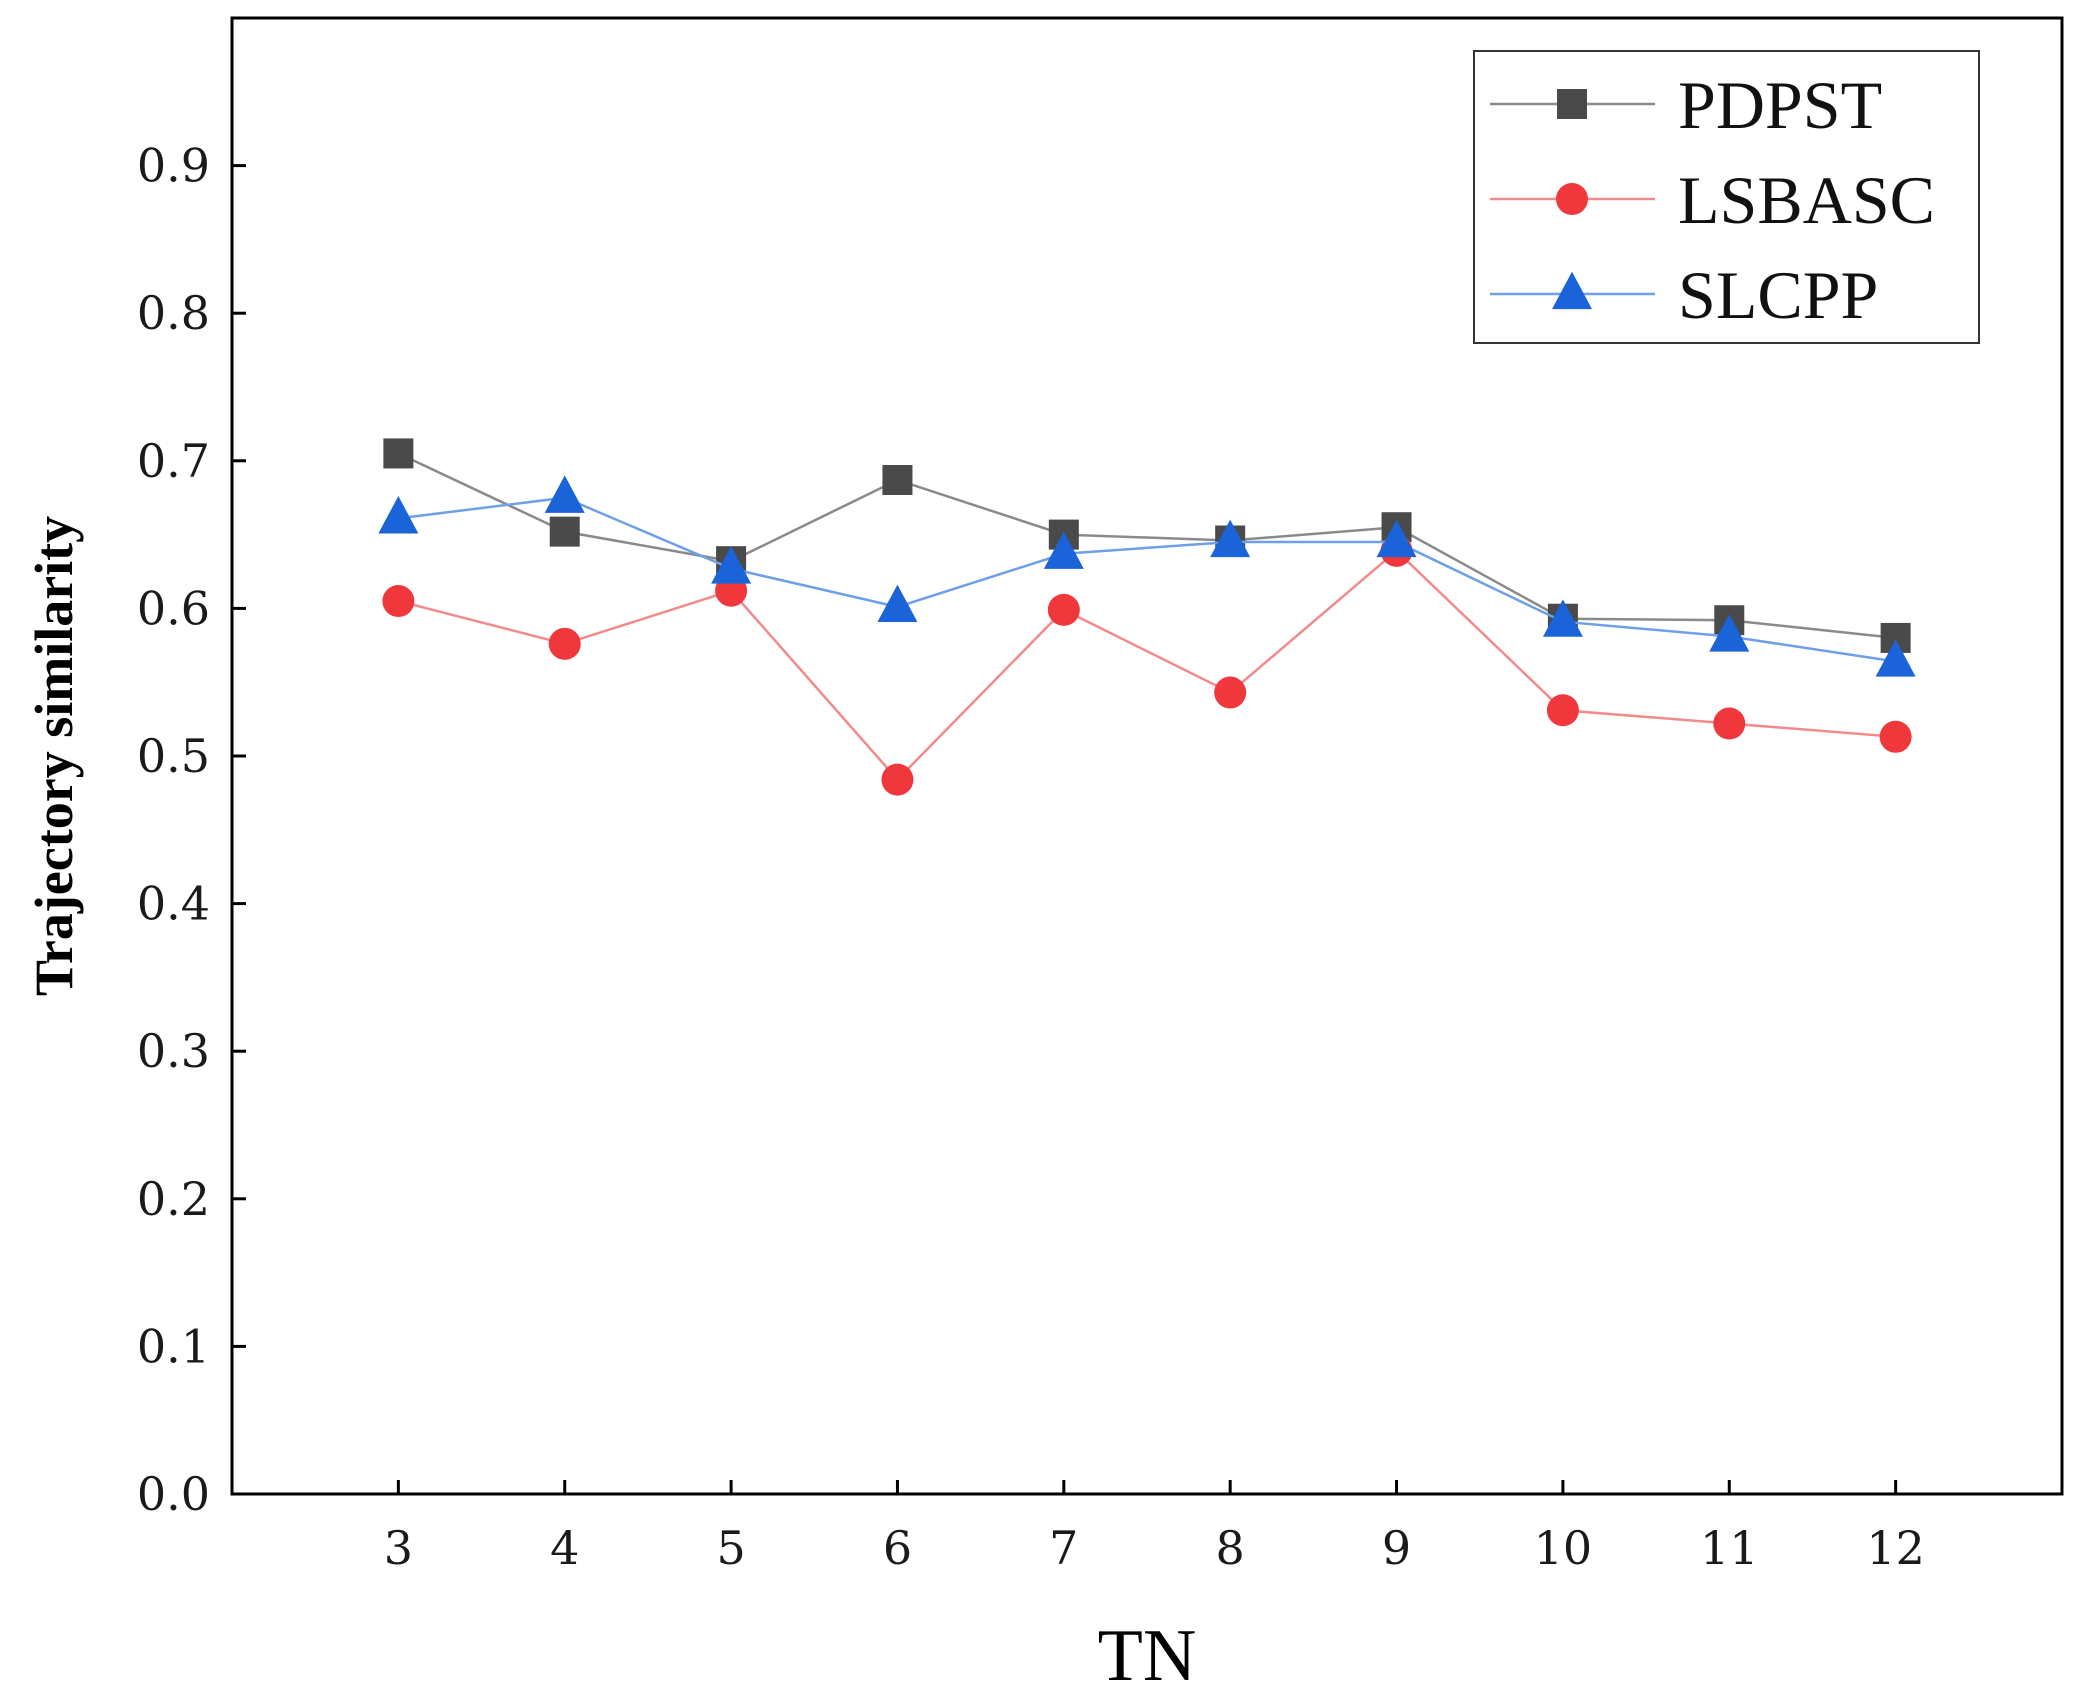 This screenshot has height=1703, width=2085. What do you see at coordinates (173, 1199) in the screenshot?
I see `y-tick-label: 0.2` at bounding box center [173, 1199].